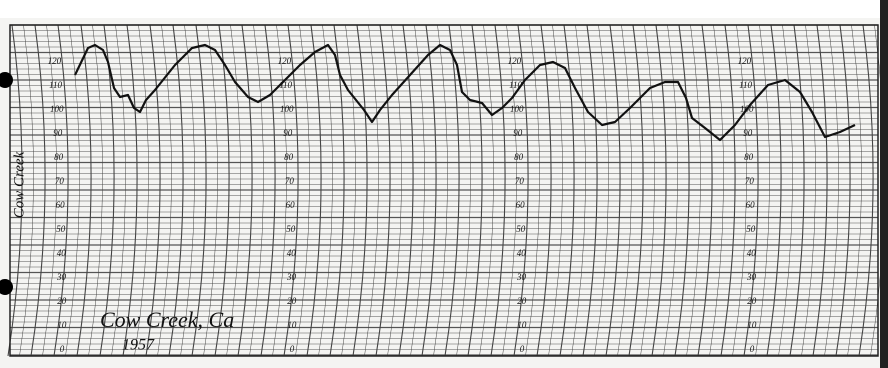  I want to click on margin-label: Cow Creek, so click(19, 184).